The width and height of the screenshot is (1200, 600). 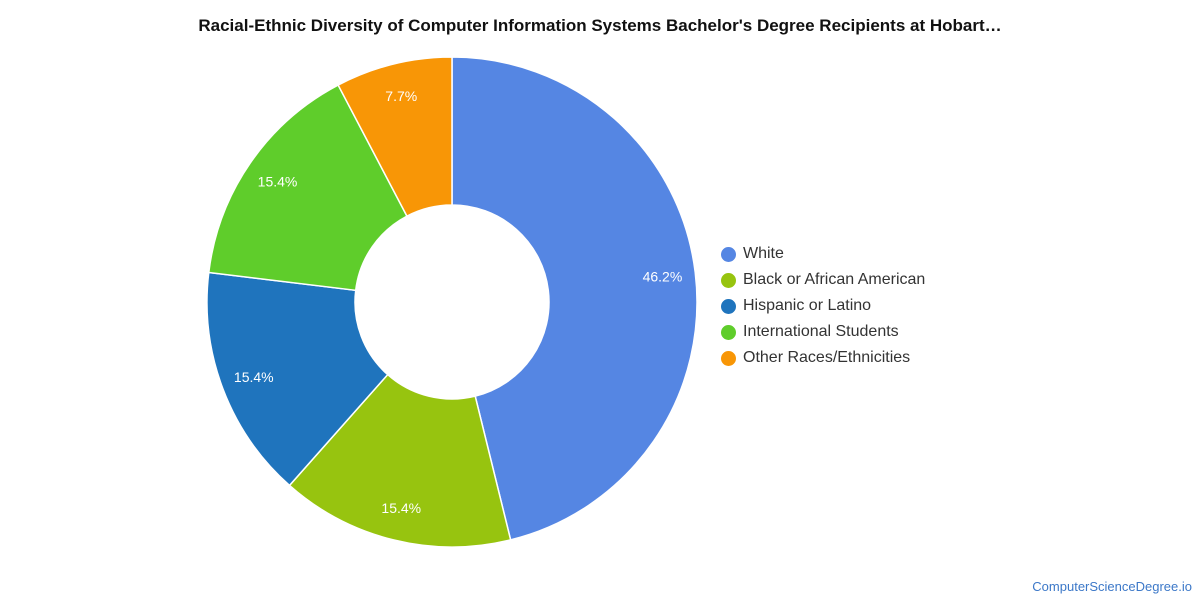 What do you see at coordinates (834, 279) in the screenshot?
I see `legend-label: Black or African American` at bounding box center [834, 279].